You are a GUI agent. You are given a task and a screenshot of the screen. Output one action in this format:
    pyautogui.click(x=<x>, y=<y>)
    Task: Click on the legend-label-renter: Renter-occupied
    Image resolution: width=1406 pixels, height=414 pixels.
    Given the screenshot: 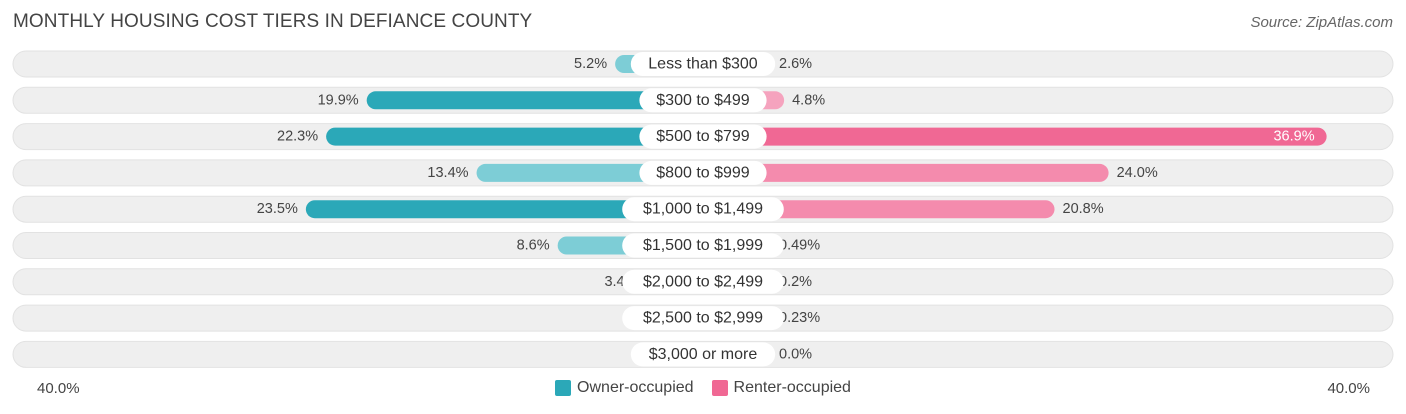 What is the action you would take?
    pyautogui.click(x=792, y=387)
    